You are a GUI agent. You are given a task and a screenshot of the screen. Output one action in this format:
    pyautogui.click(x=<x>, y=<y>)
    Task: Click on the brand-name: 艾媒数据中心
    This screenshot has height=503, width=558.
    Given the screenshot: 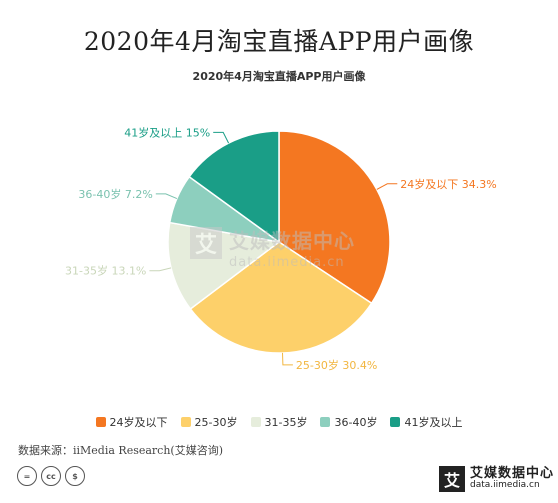 What is the action you would take?
    pyautogui.click(x=512, y=474)
    